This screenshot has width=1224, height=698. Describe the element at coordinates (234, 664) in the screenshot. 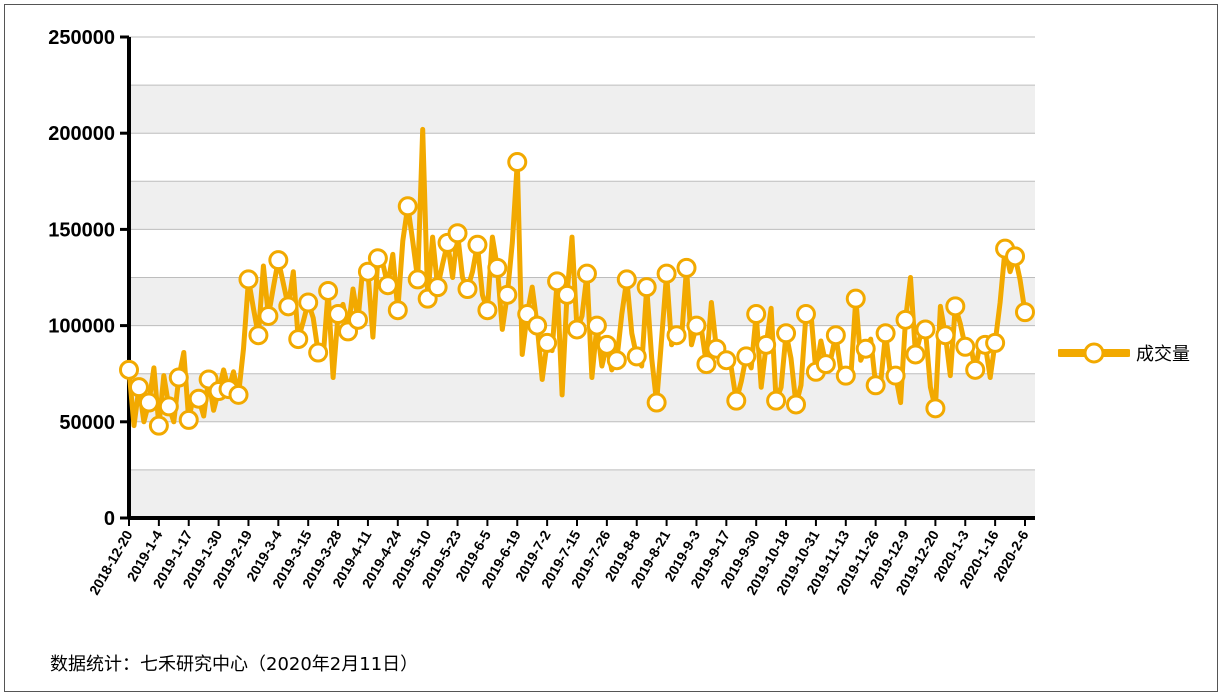

I see `source-note: 数据统计：七禾研究中心（2020年2月11日）` at that location.